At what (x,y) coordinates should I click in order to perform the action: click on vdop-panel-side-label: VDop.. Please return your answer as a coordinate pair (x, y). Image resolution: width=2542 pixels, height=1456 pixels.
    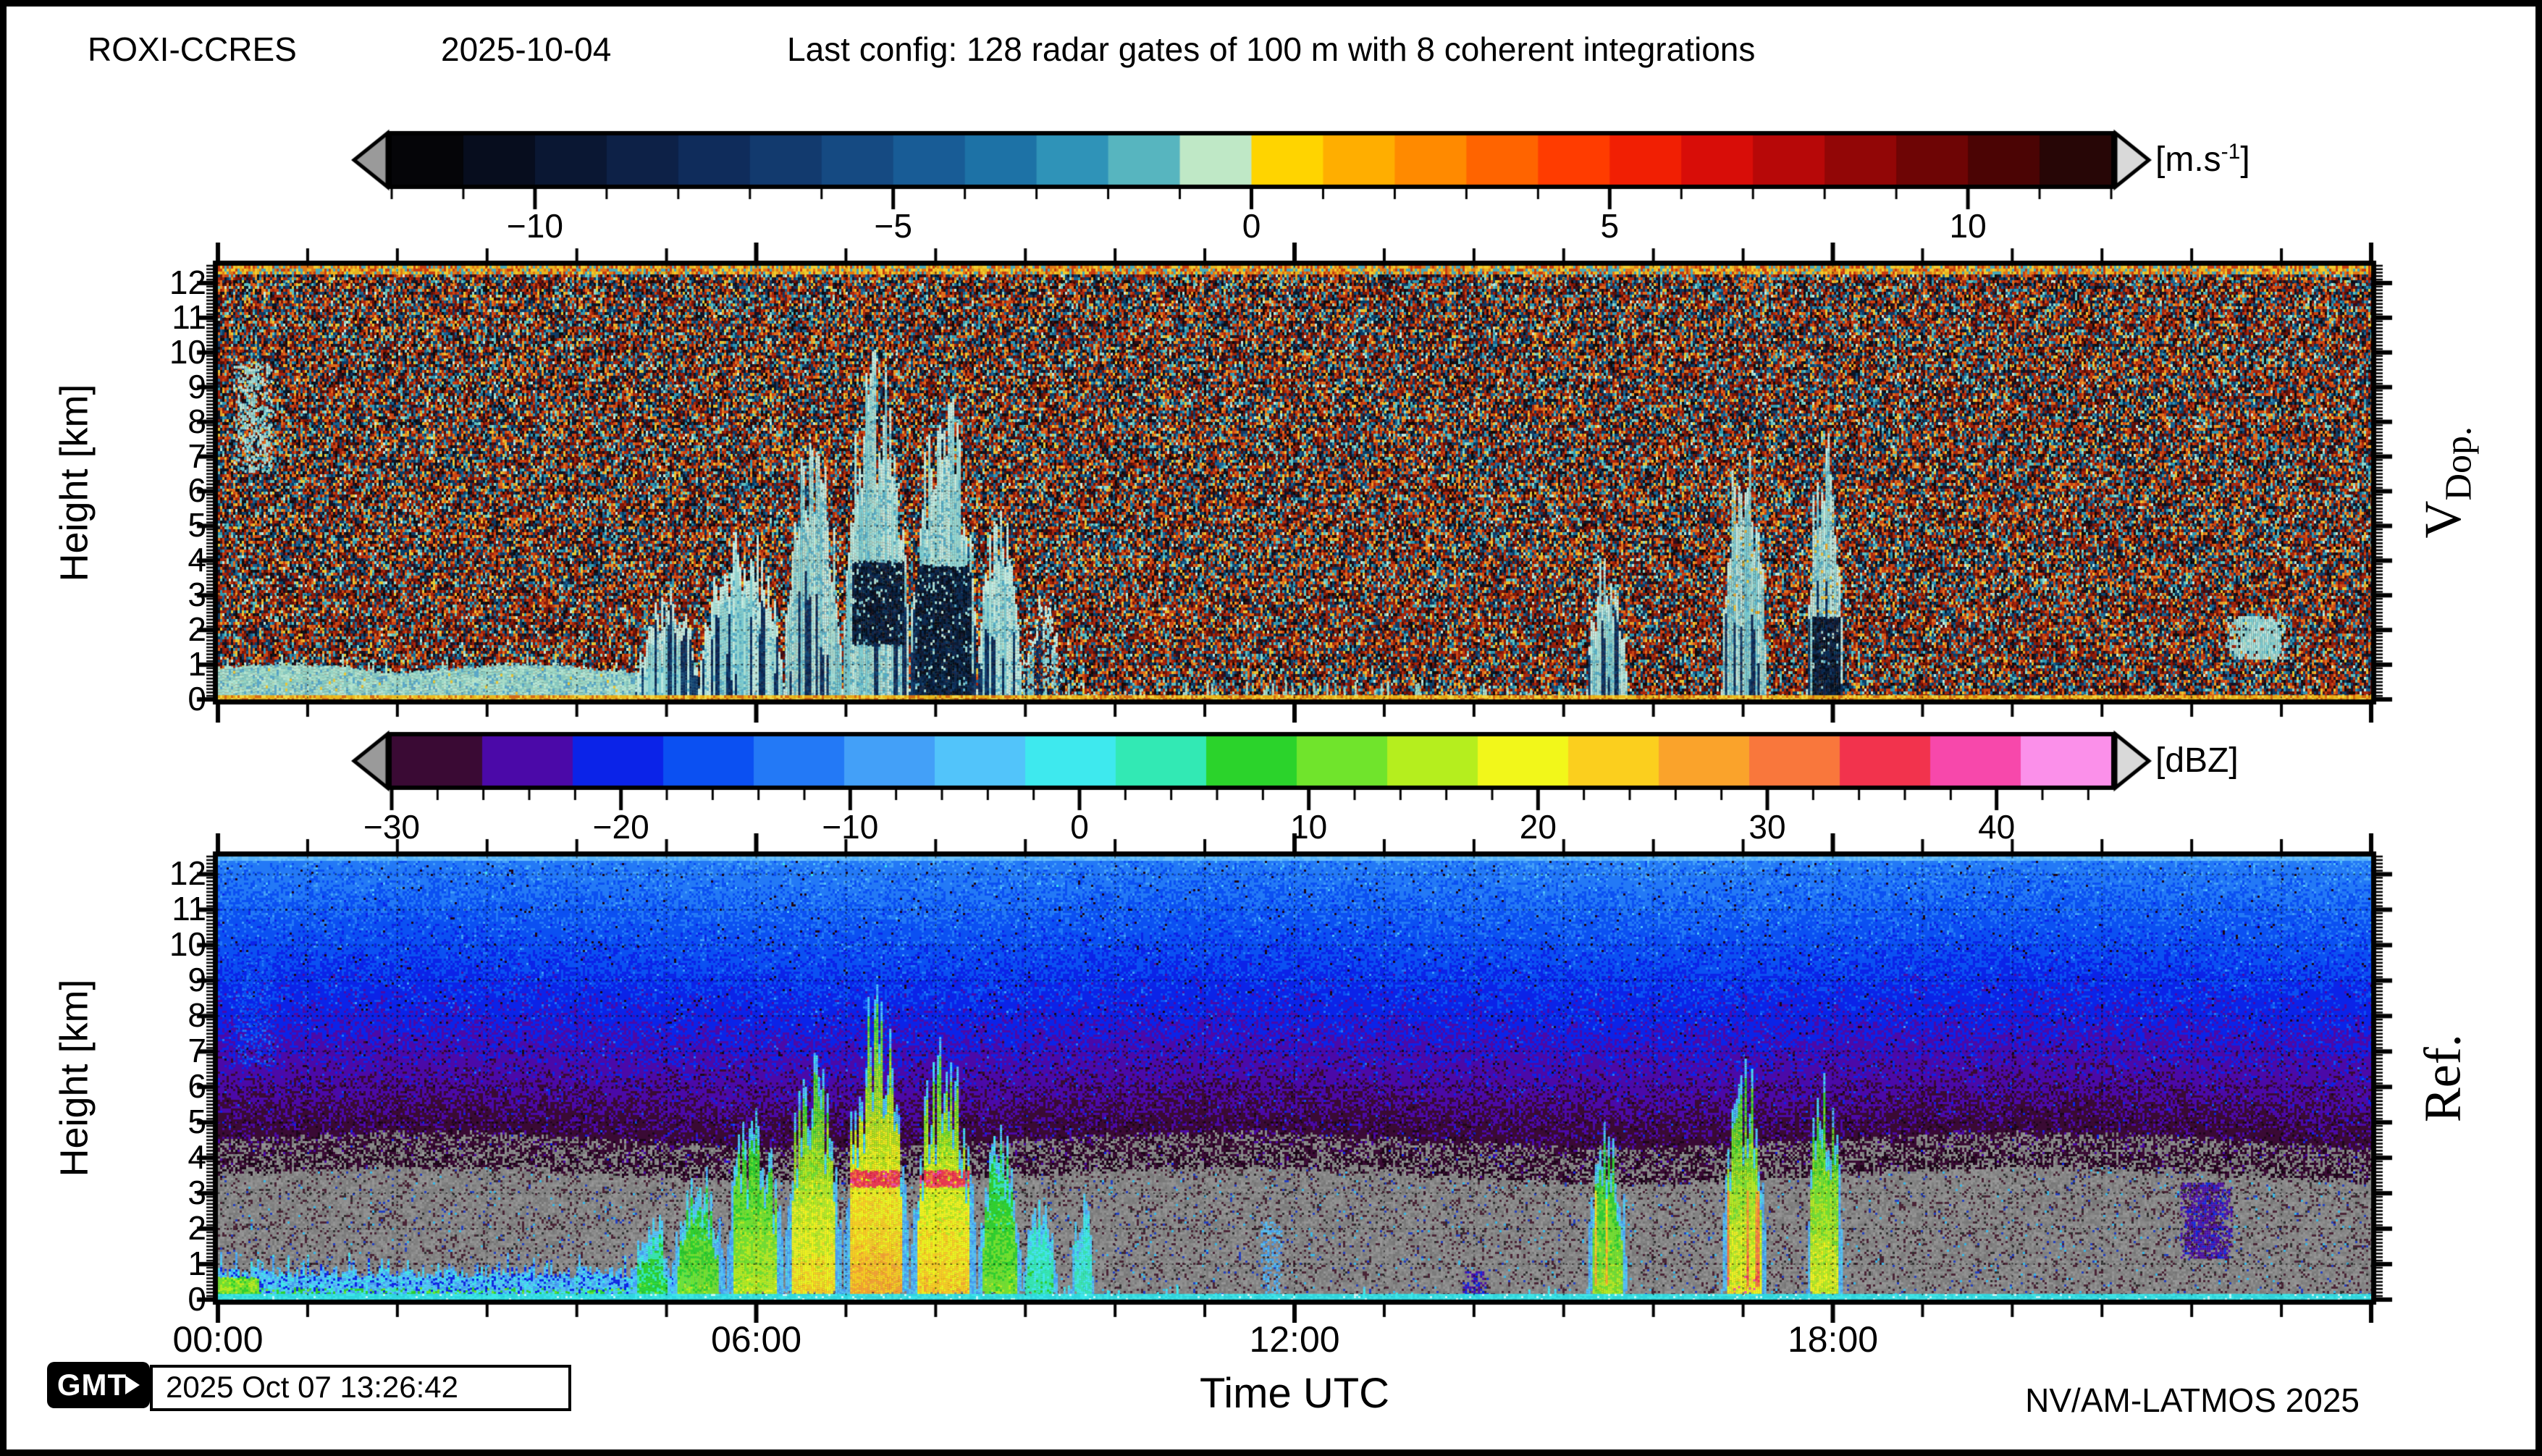
    Looking at the image, I should click on (2446, 483).